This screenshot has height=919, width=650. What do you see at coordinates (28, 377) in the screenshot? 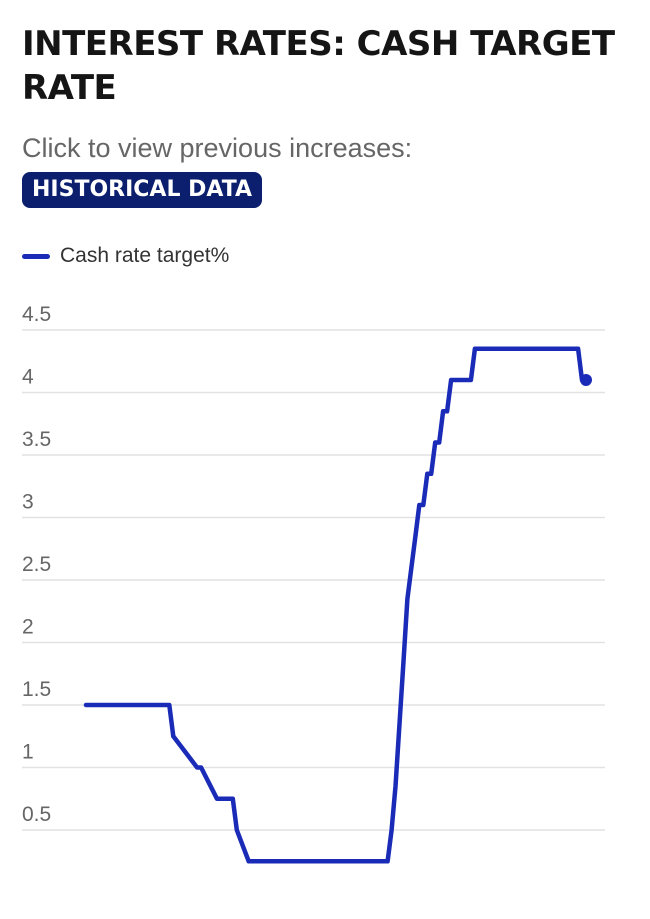
I see `y-tick-label: 4` at bounding box center [28, 377].